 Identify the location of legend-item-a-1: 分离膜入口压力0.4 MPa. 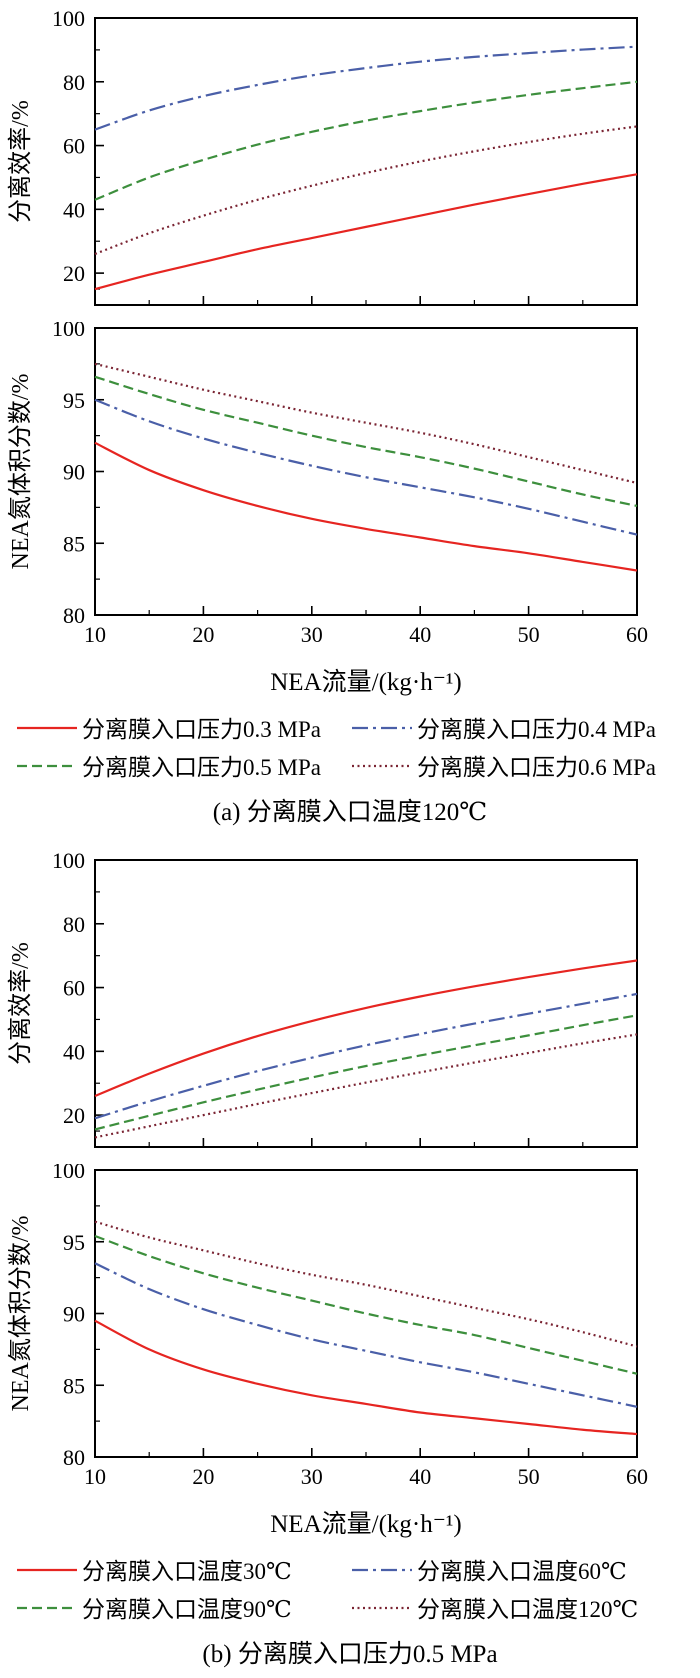
(517, 727).